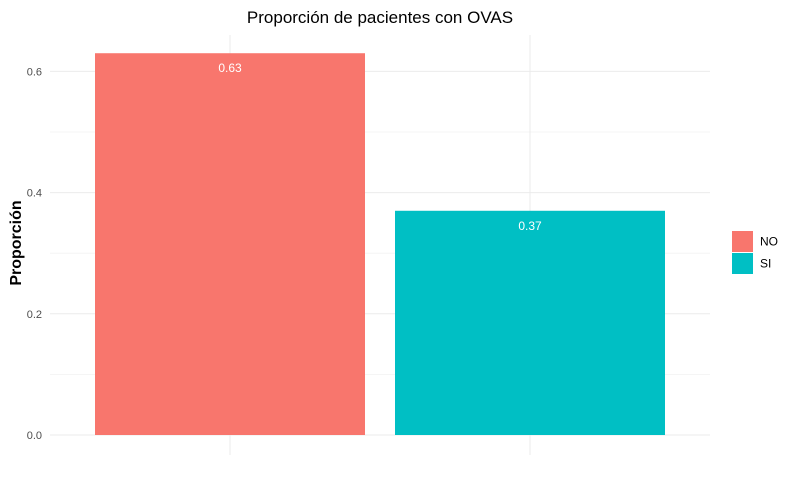  What do you see at coordinates (380, 147) in the screenshot?
I see `data-labels: 0.63 0.37` at bounding box center [380, 147].